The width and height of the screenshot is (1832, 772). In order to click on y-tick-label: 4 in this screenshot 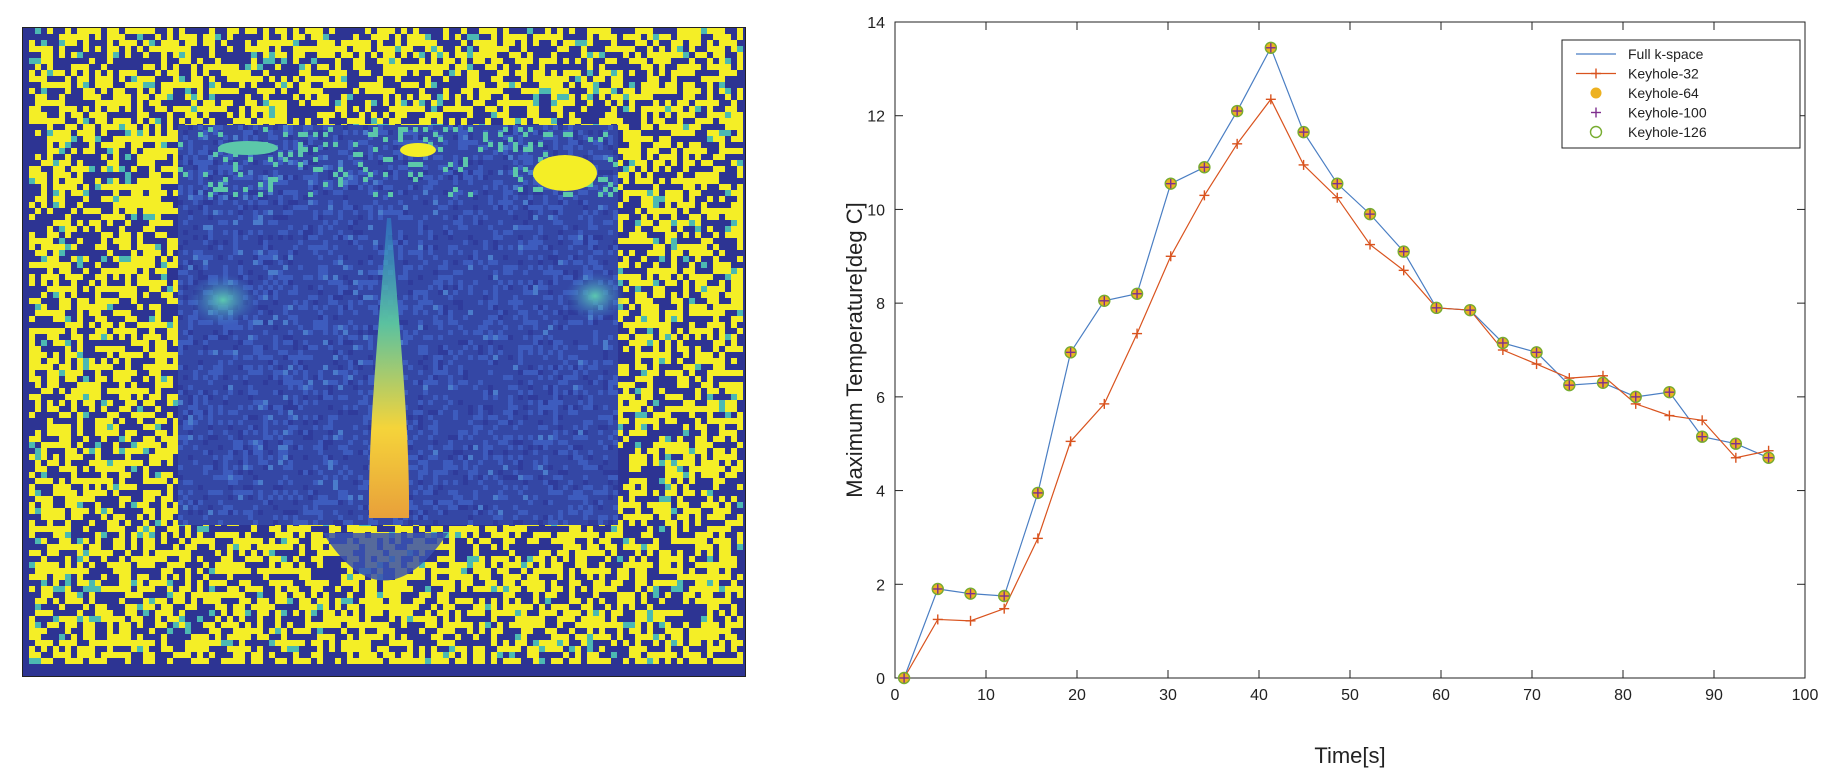, I will do `click(880, 492)`.